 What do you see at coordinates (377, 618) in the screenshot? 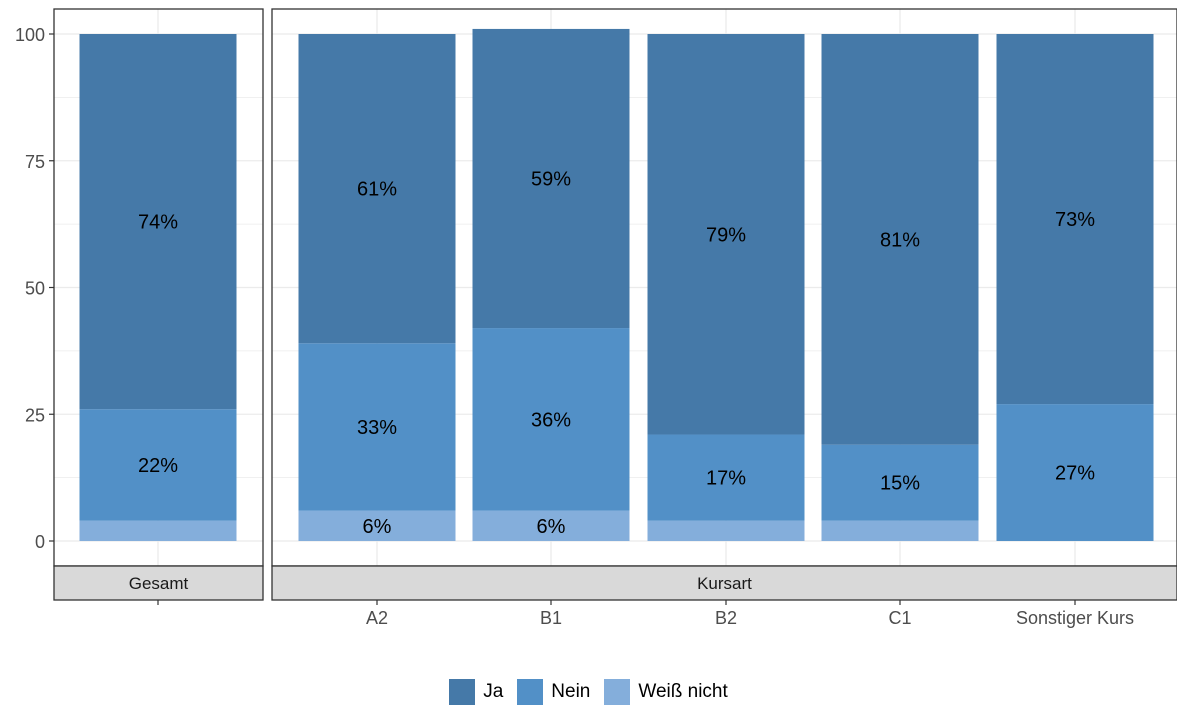
I see `x-tick-label: A2` at bounding box center [377, 618].